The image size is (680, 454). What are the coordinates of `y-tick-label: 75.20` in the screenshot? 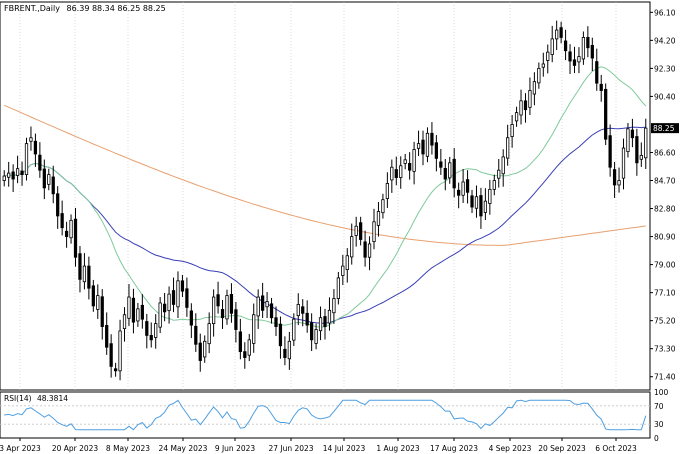 It's located at (665, 321).